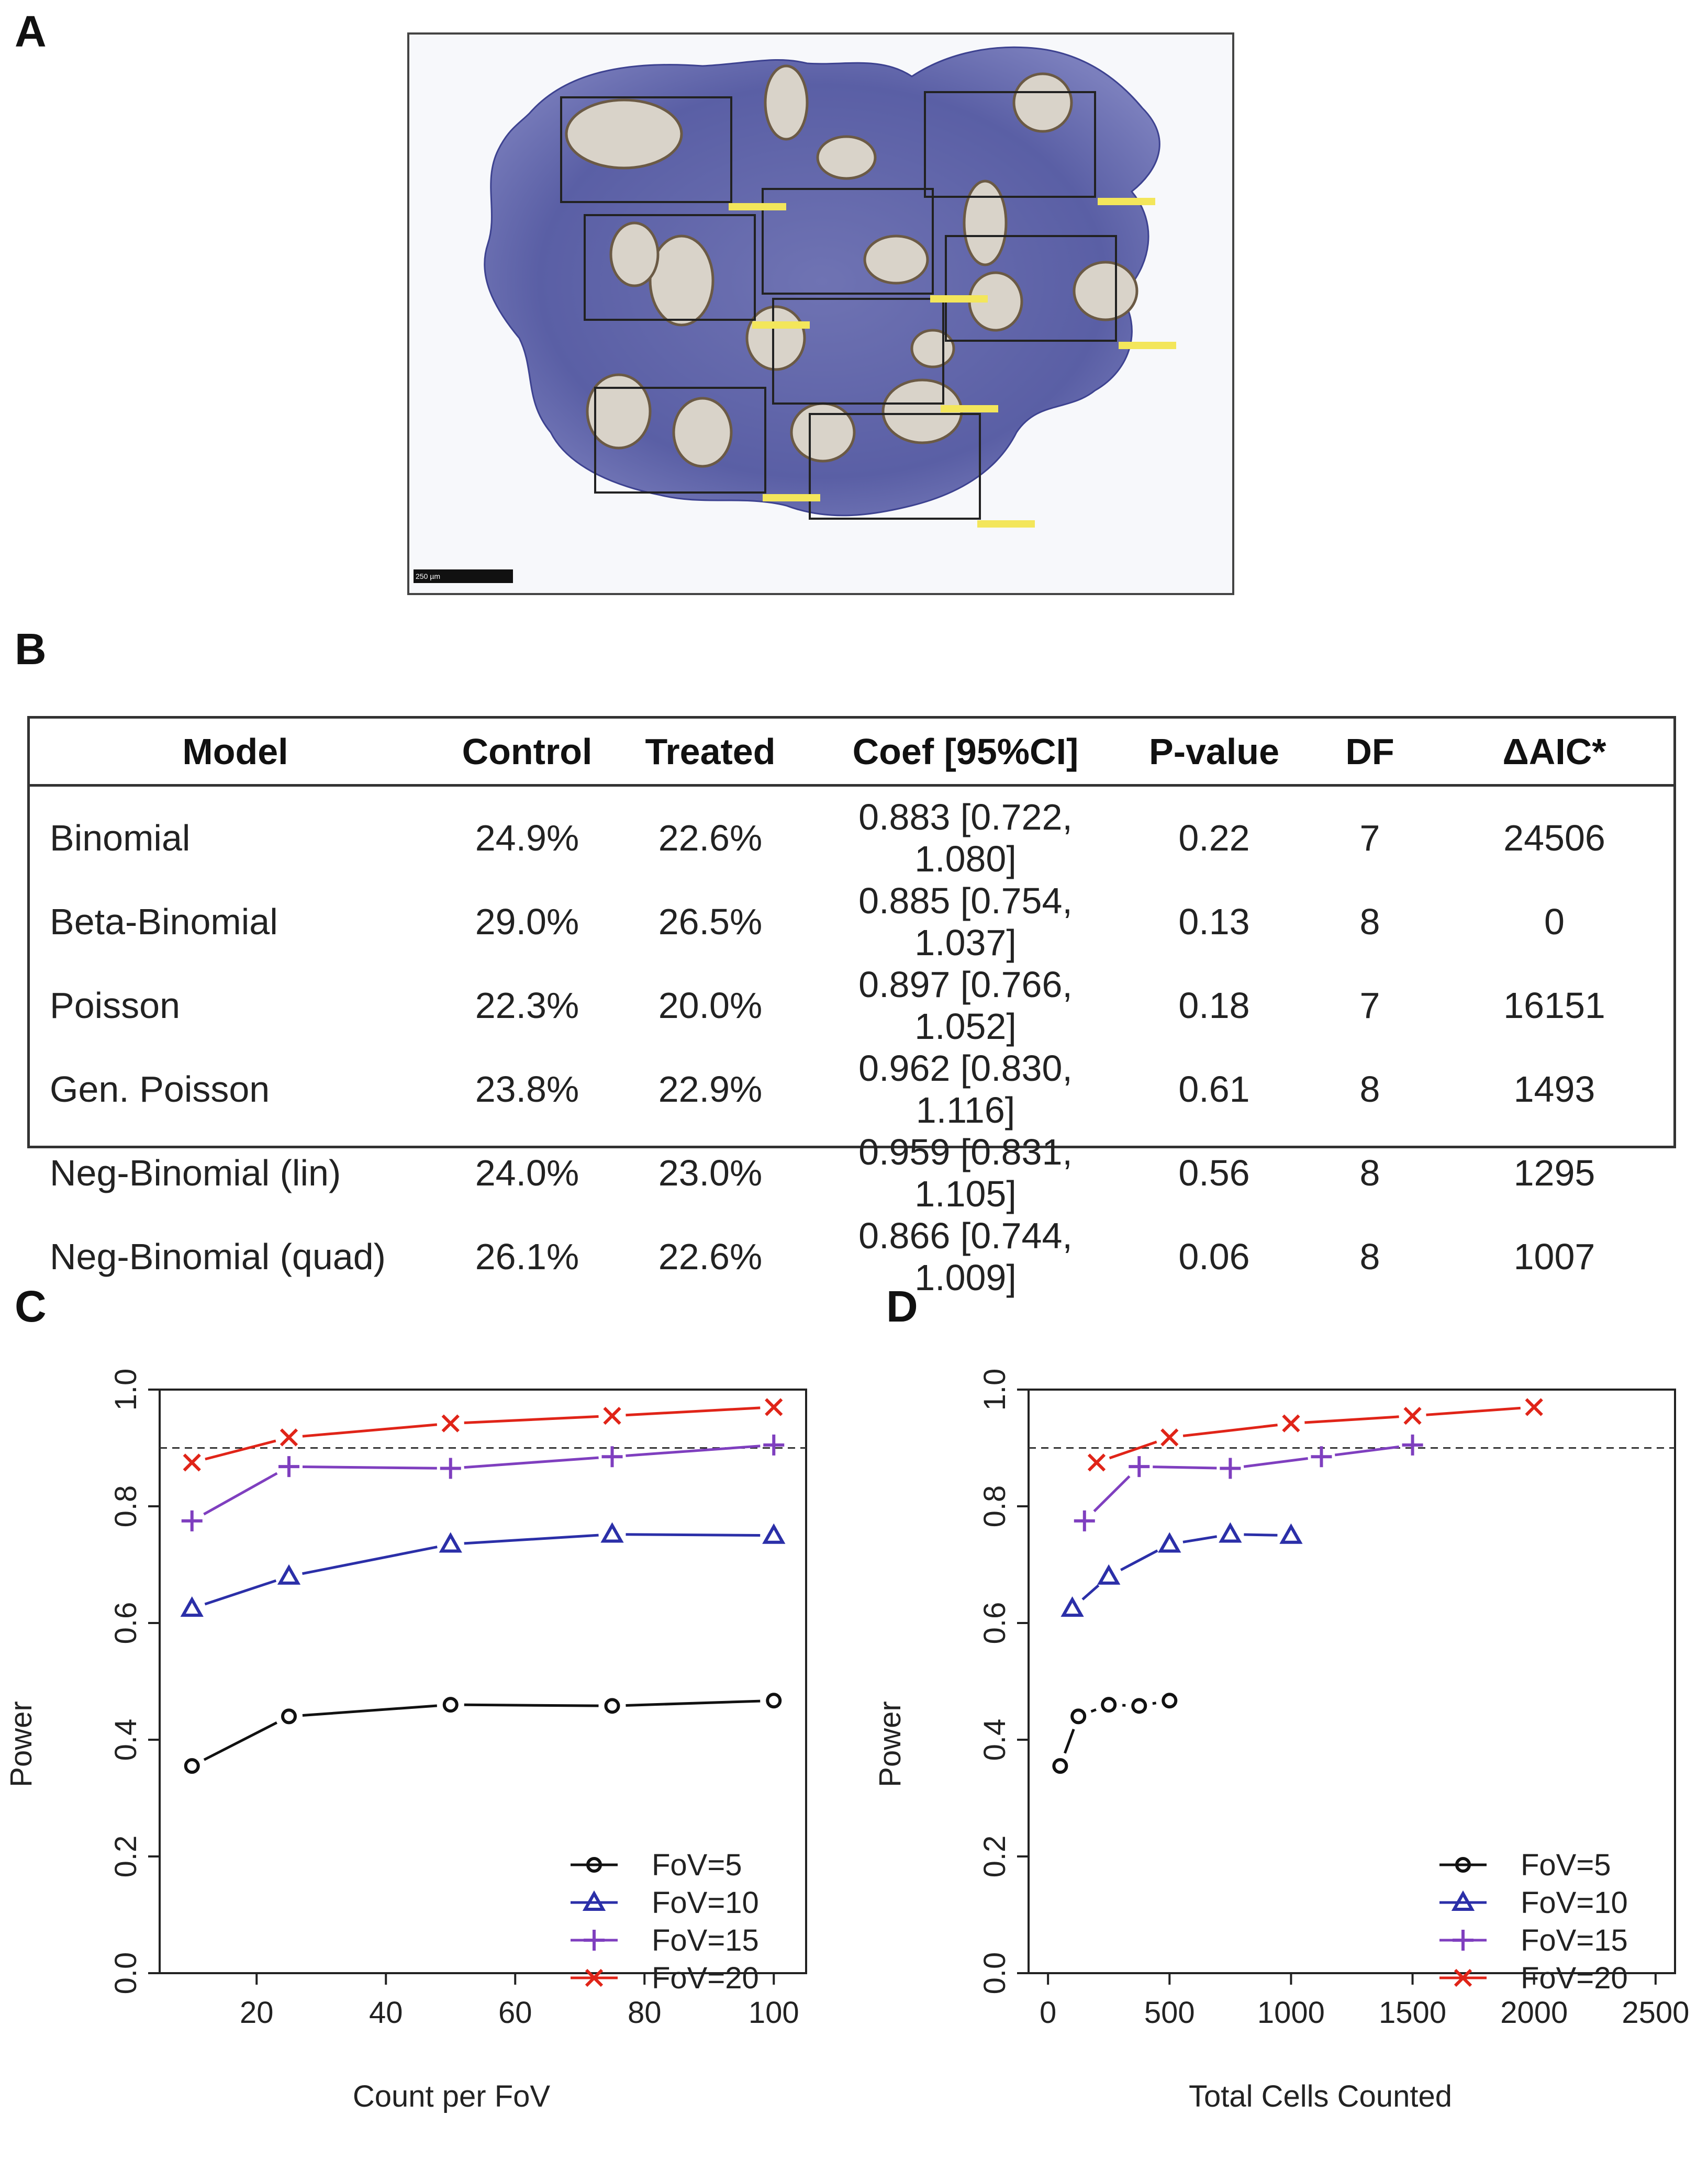 The width and height of the screenshot is (1708, 2171). What do you see at coordinates (235, 753) in the screenshot?
I see `header-model: Model` at bounding box center [235, 753].